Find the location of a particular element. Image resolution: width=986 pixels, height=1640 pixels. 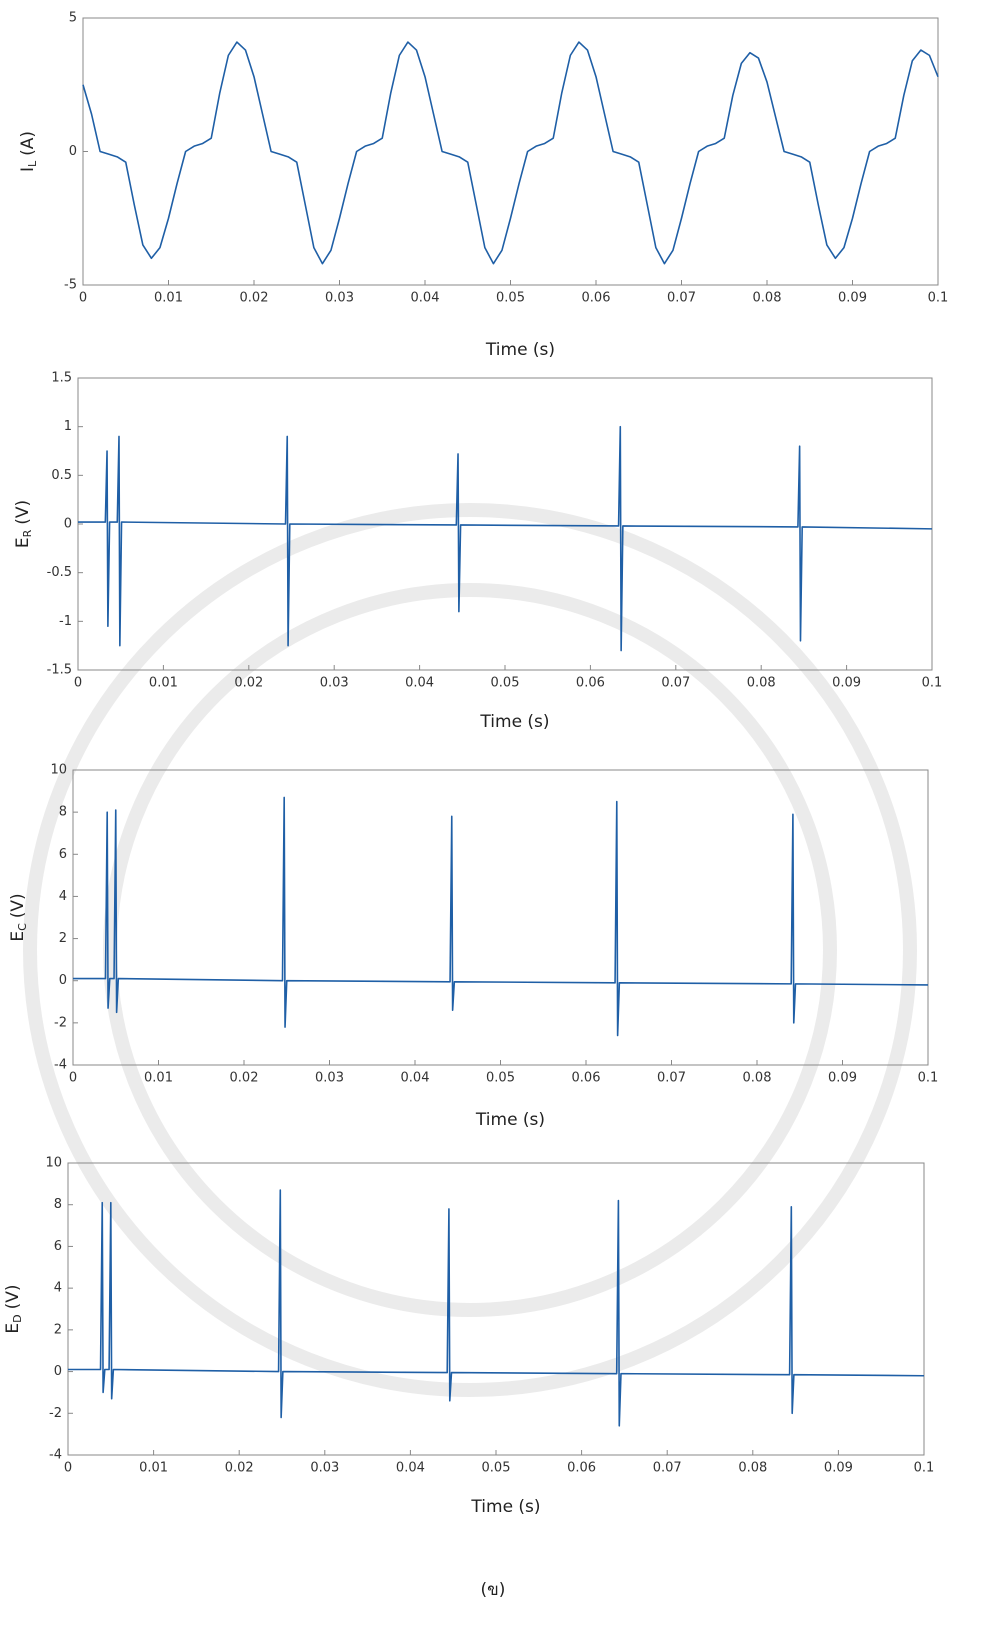

y-axis-label: ER (V) is located at coordinates (23, 524).